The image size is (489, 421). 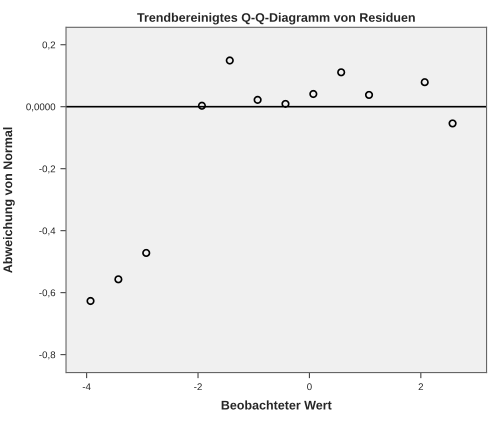 What do you see at coordinates (47, 293) in the screenshot?
I see `y-tick-label: -0,6` at bounding box center [47, 293].